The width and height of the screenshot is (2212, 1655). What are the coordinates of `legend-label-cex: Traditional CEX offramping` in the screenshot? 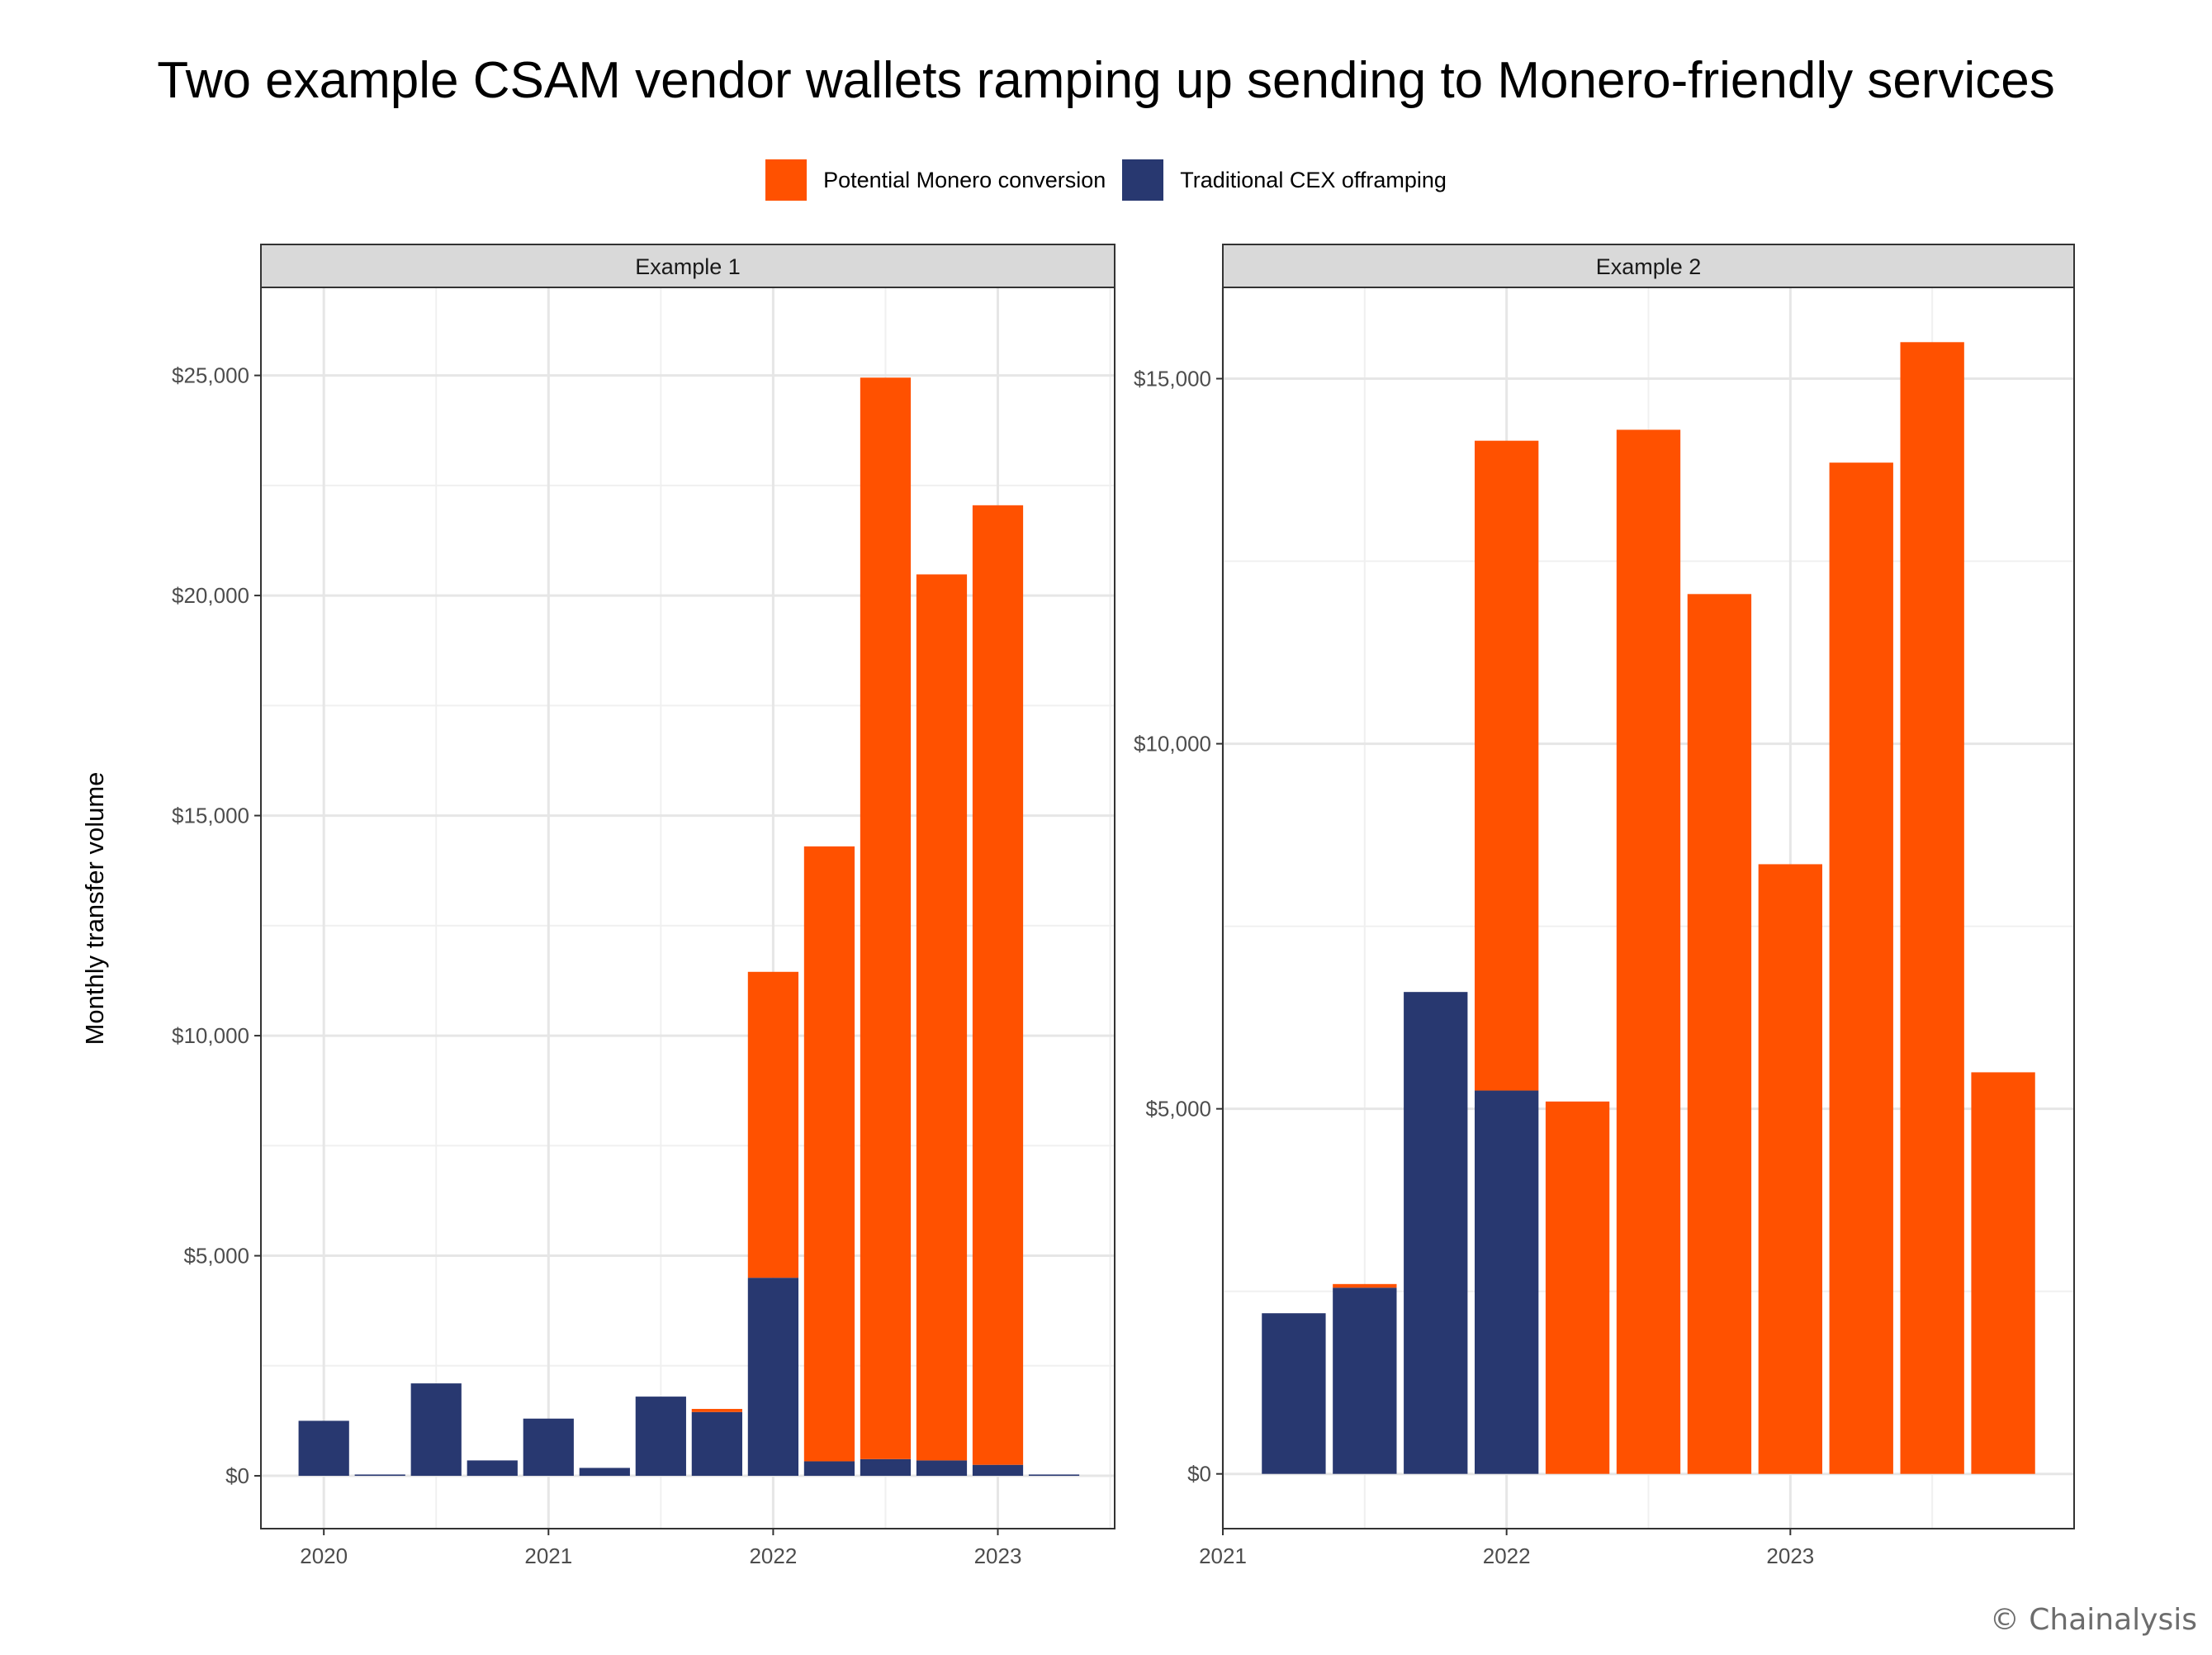 It's located at (1313, 179).